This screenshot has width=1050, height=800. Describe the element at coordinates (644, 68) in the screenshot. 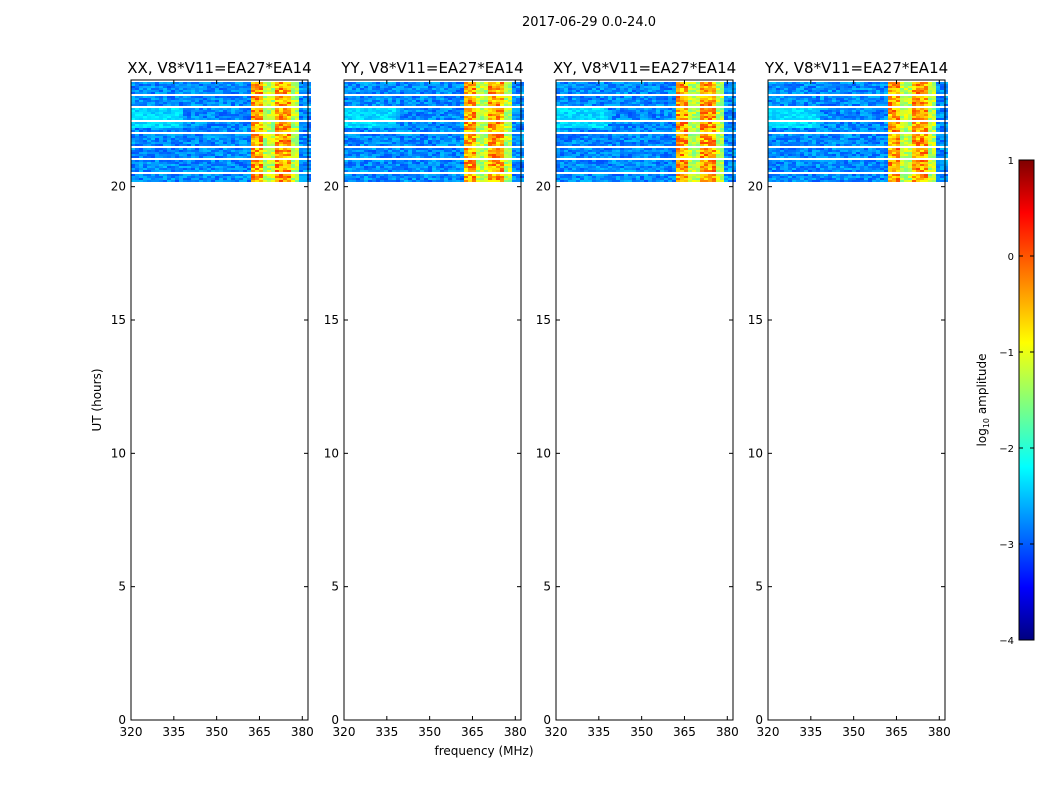

I see `panel-title: XY, V8*V11=EA27*EA14` at that location.